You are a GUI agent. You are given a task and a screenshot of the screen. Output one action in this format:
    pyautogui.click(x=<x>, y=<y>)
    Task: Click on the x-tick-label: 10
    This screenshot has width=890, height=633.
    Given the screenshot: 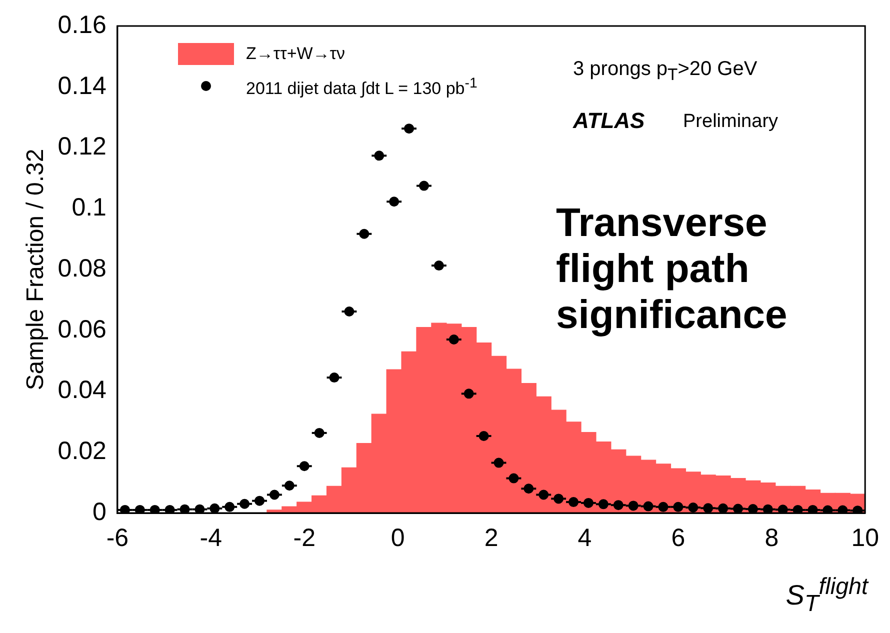 What is the action you would take?
    pyautogui.click(x=865, y=538)
    